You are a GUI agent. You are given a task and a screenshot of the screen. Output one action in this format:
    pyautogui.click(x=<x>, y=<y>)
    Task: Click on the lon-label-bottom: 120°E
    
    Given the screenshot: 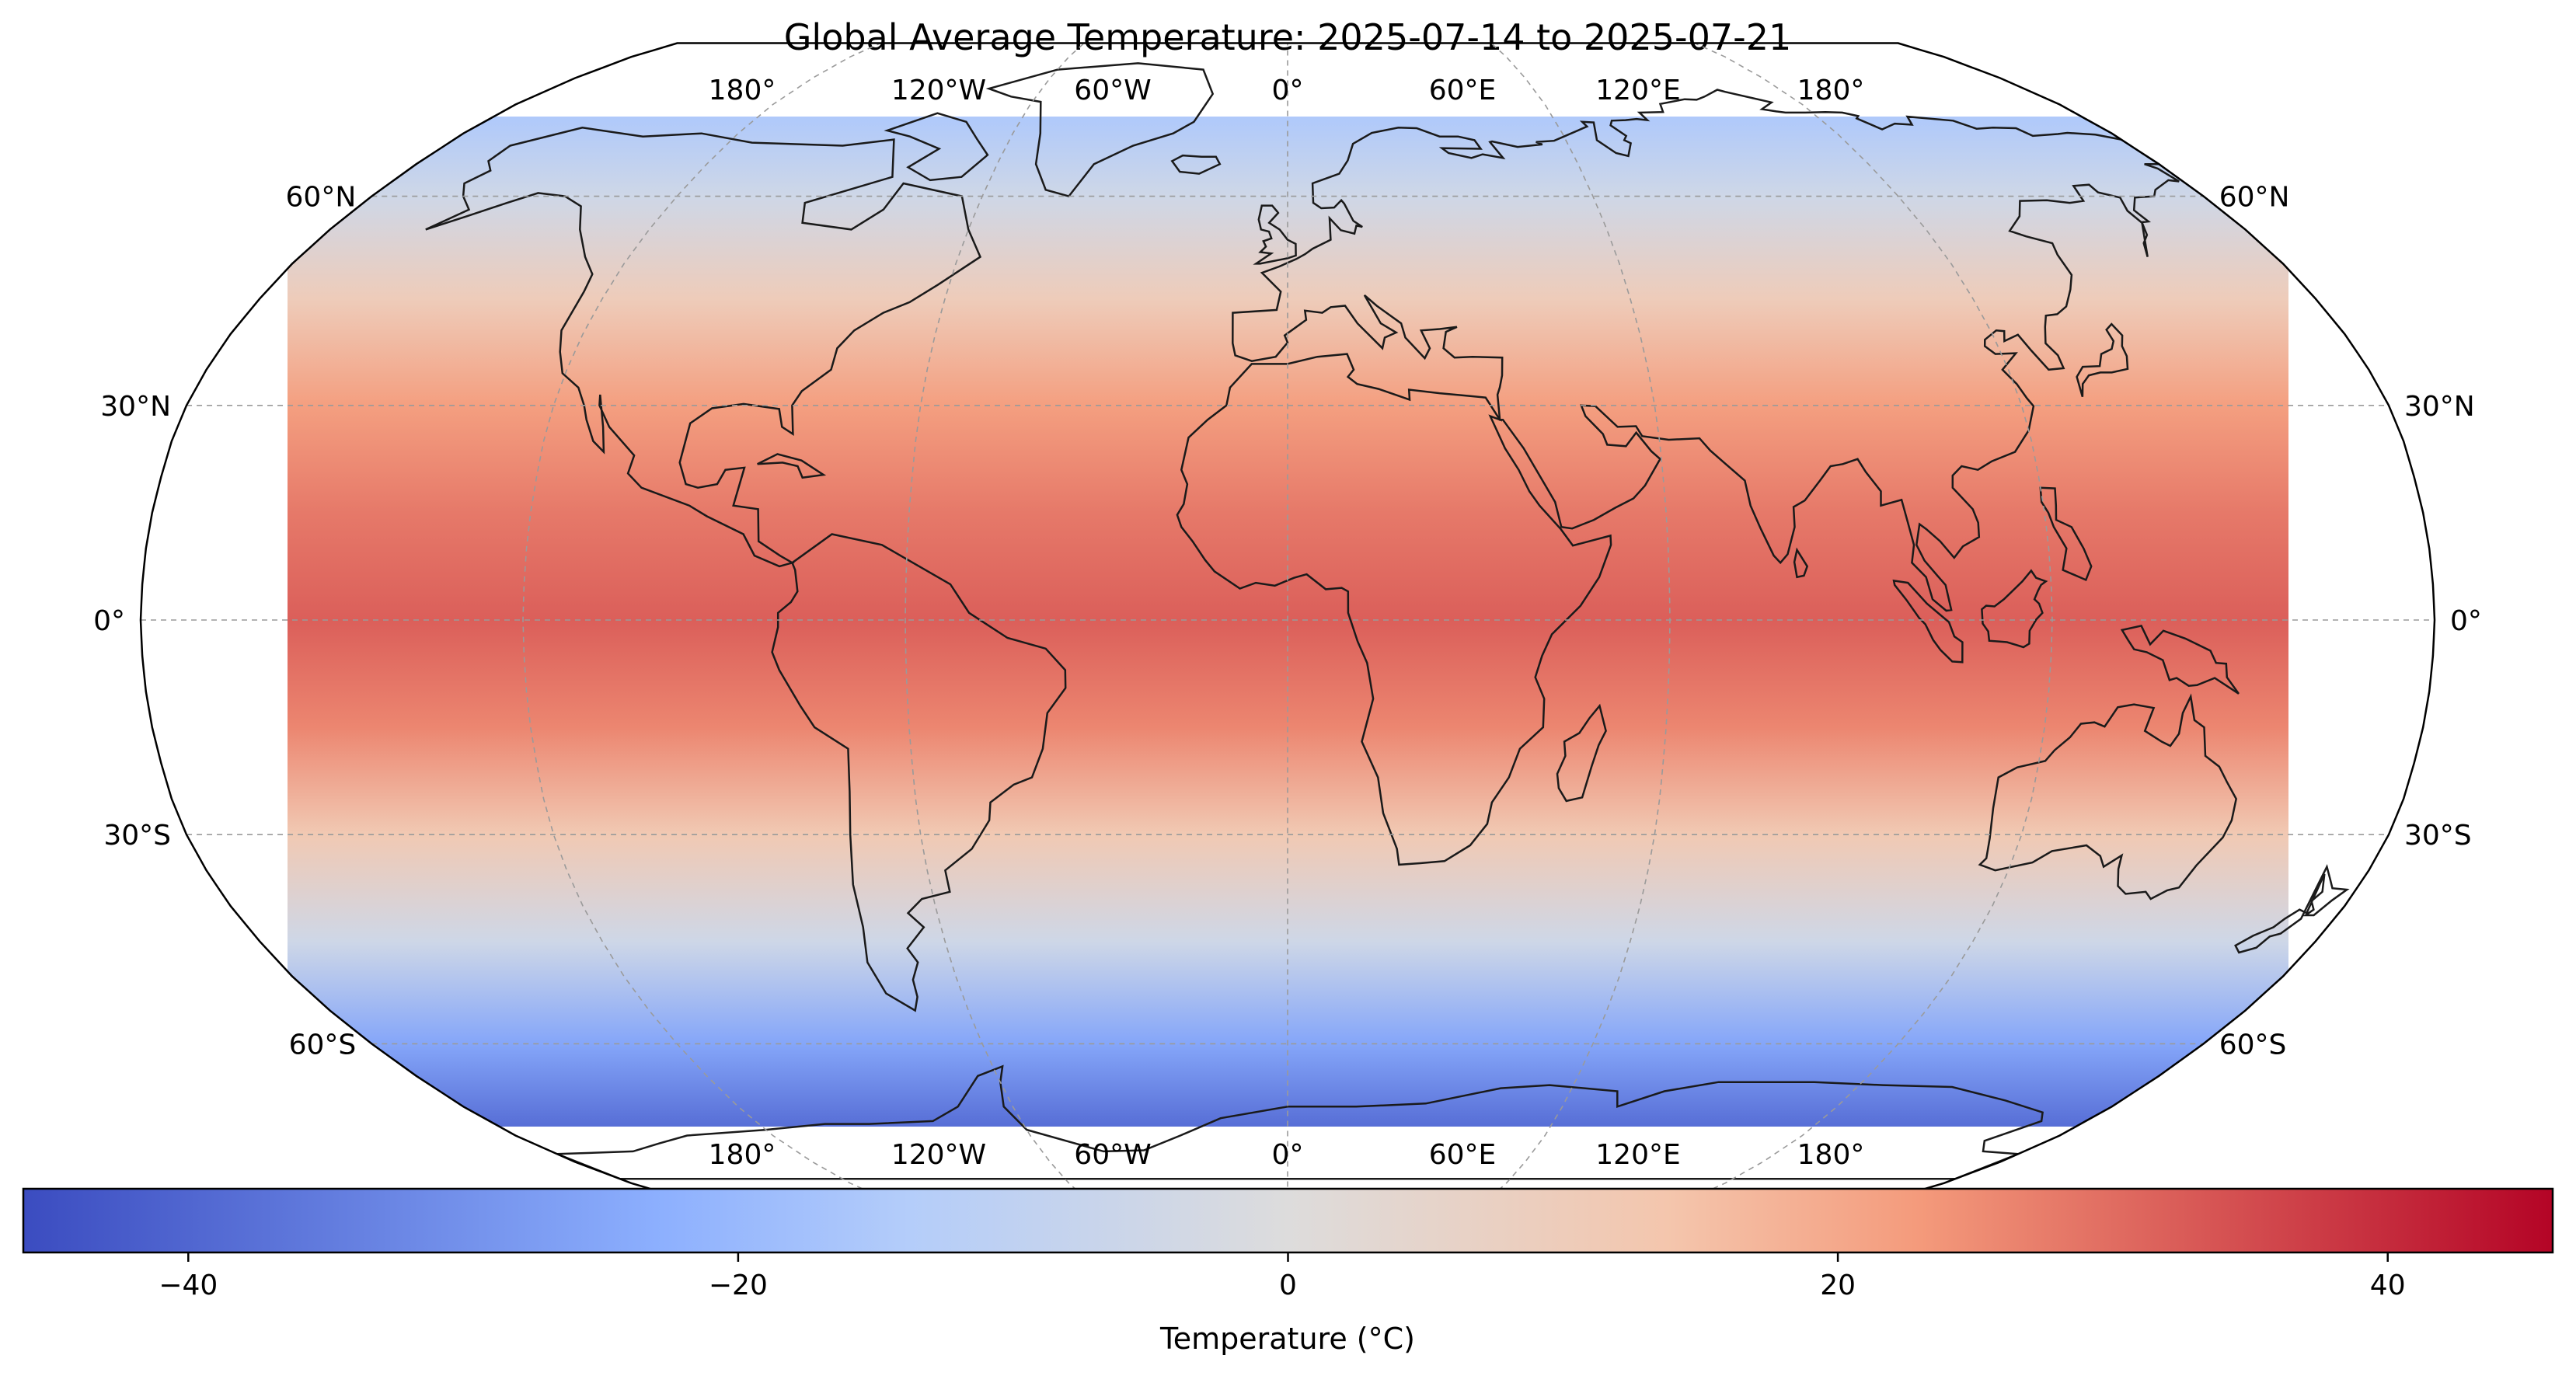 What is the action you would take?
    pyautogui.click(x=1638, y=1155)
    